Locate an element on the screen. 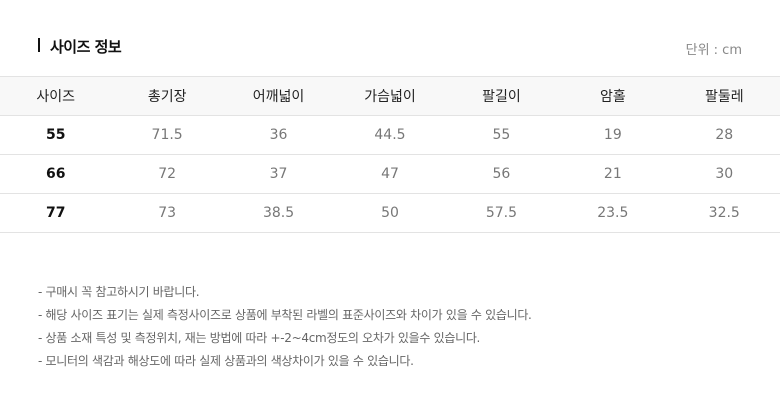 The width and height of the screenshot is (780, 406). column-header: 팔길이 is located at coordinates (501, 96).